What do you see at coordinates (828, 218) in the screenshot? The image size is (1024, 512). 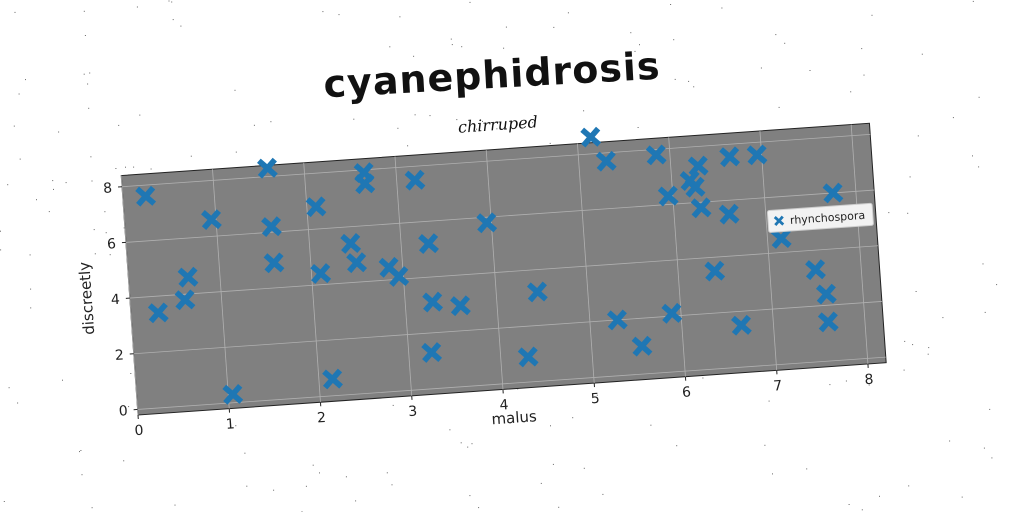 I see `legend-label: rhynchospora` at bounding box center [828, 218].